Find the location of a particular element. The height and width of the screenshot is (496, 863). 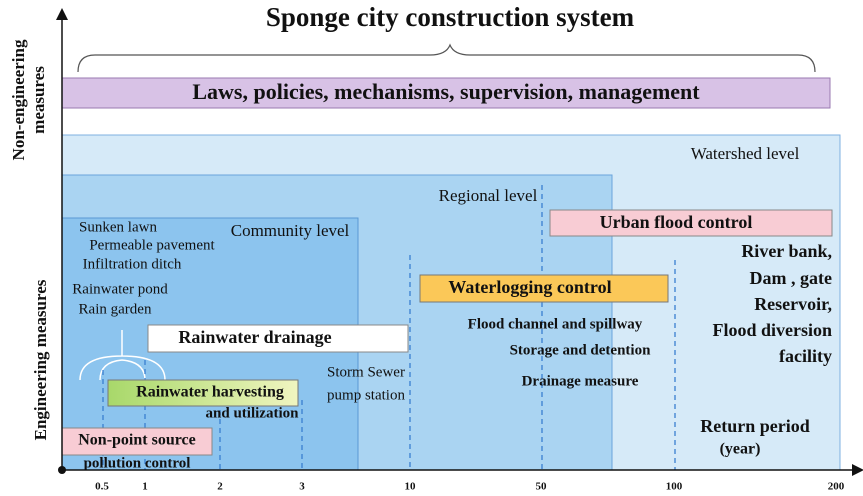

flood-item: facility is located at coordinates (805, 356).